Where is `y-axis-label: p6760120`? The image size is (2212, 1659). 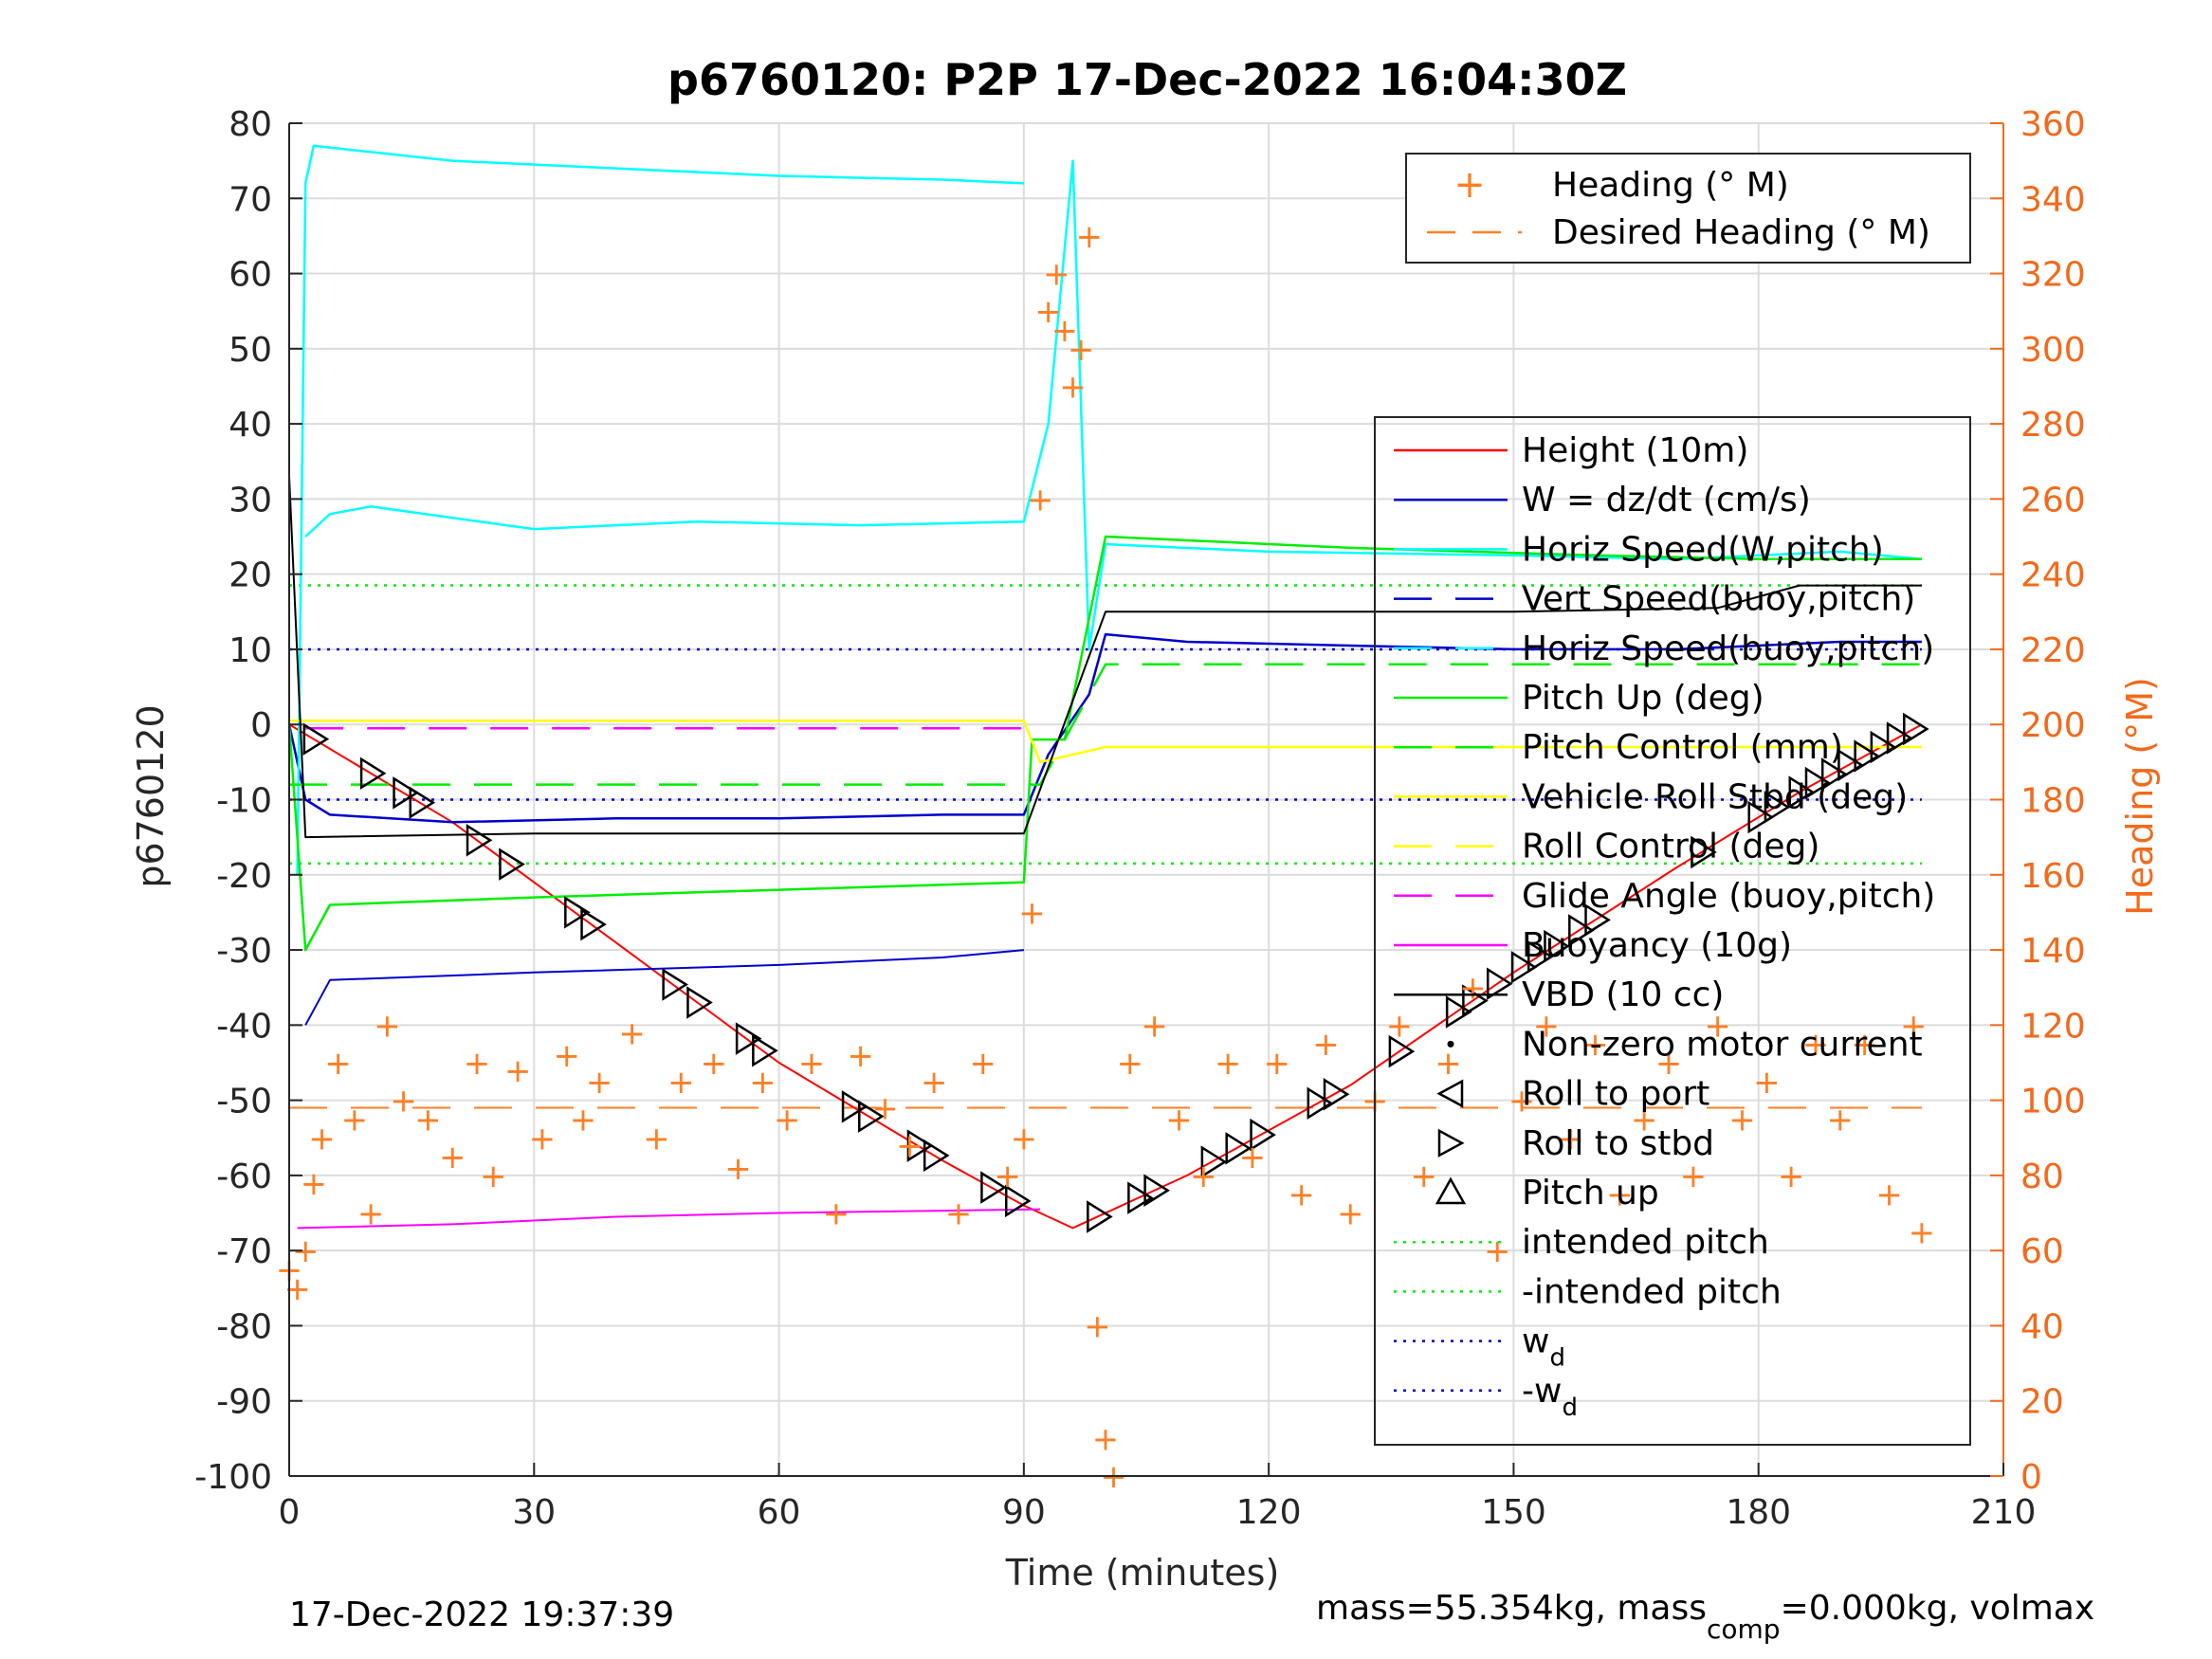 y-axis-label: p6760120 is located at coordinates (151, 795).